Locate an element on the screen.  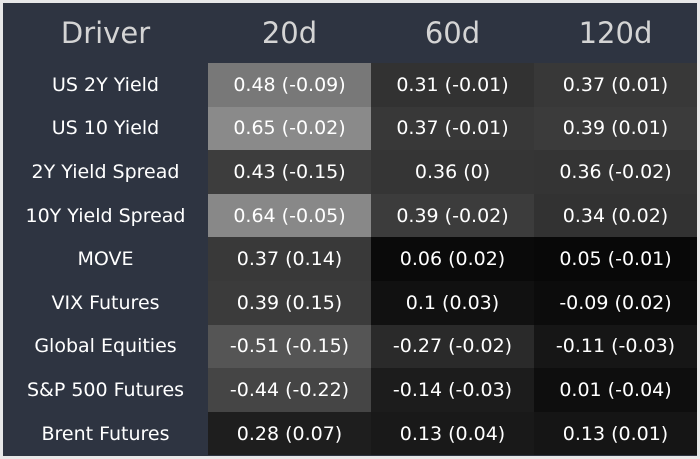
cell: -0.09 (0.02) is located at coordinates (615, 302).